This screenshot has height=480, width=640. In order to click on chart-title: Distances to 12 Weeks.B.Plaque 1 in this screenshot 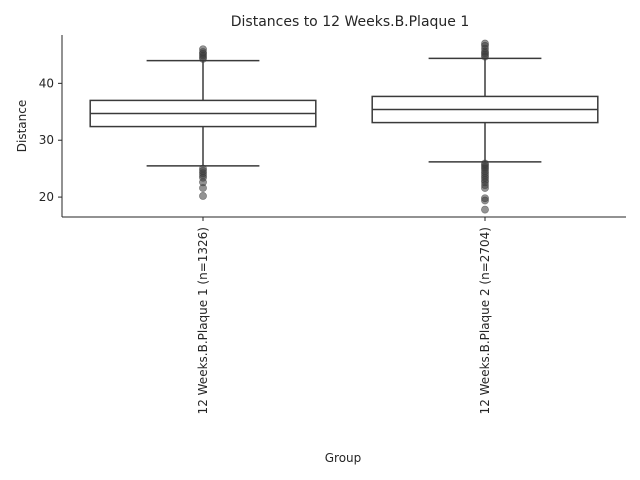, I will do `click(350, 22)`.